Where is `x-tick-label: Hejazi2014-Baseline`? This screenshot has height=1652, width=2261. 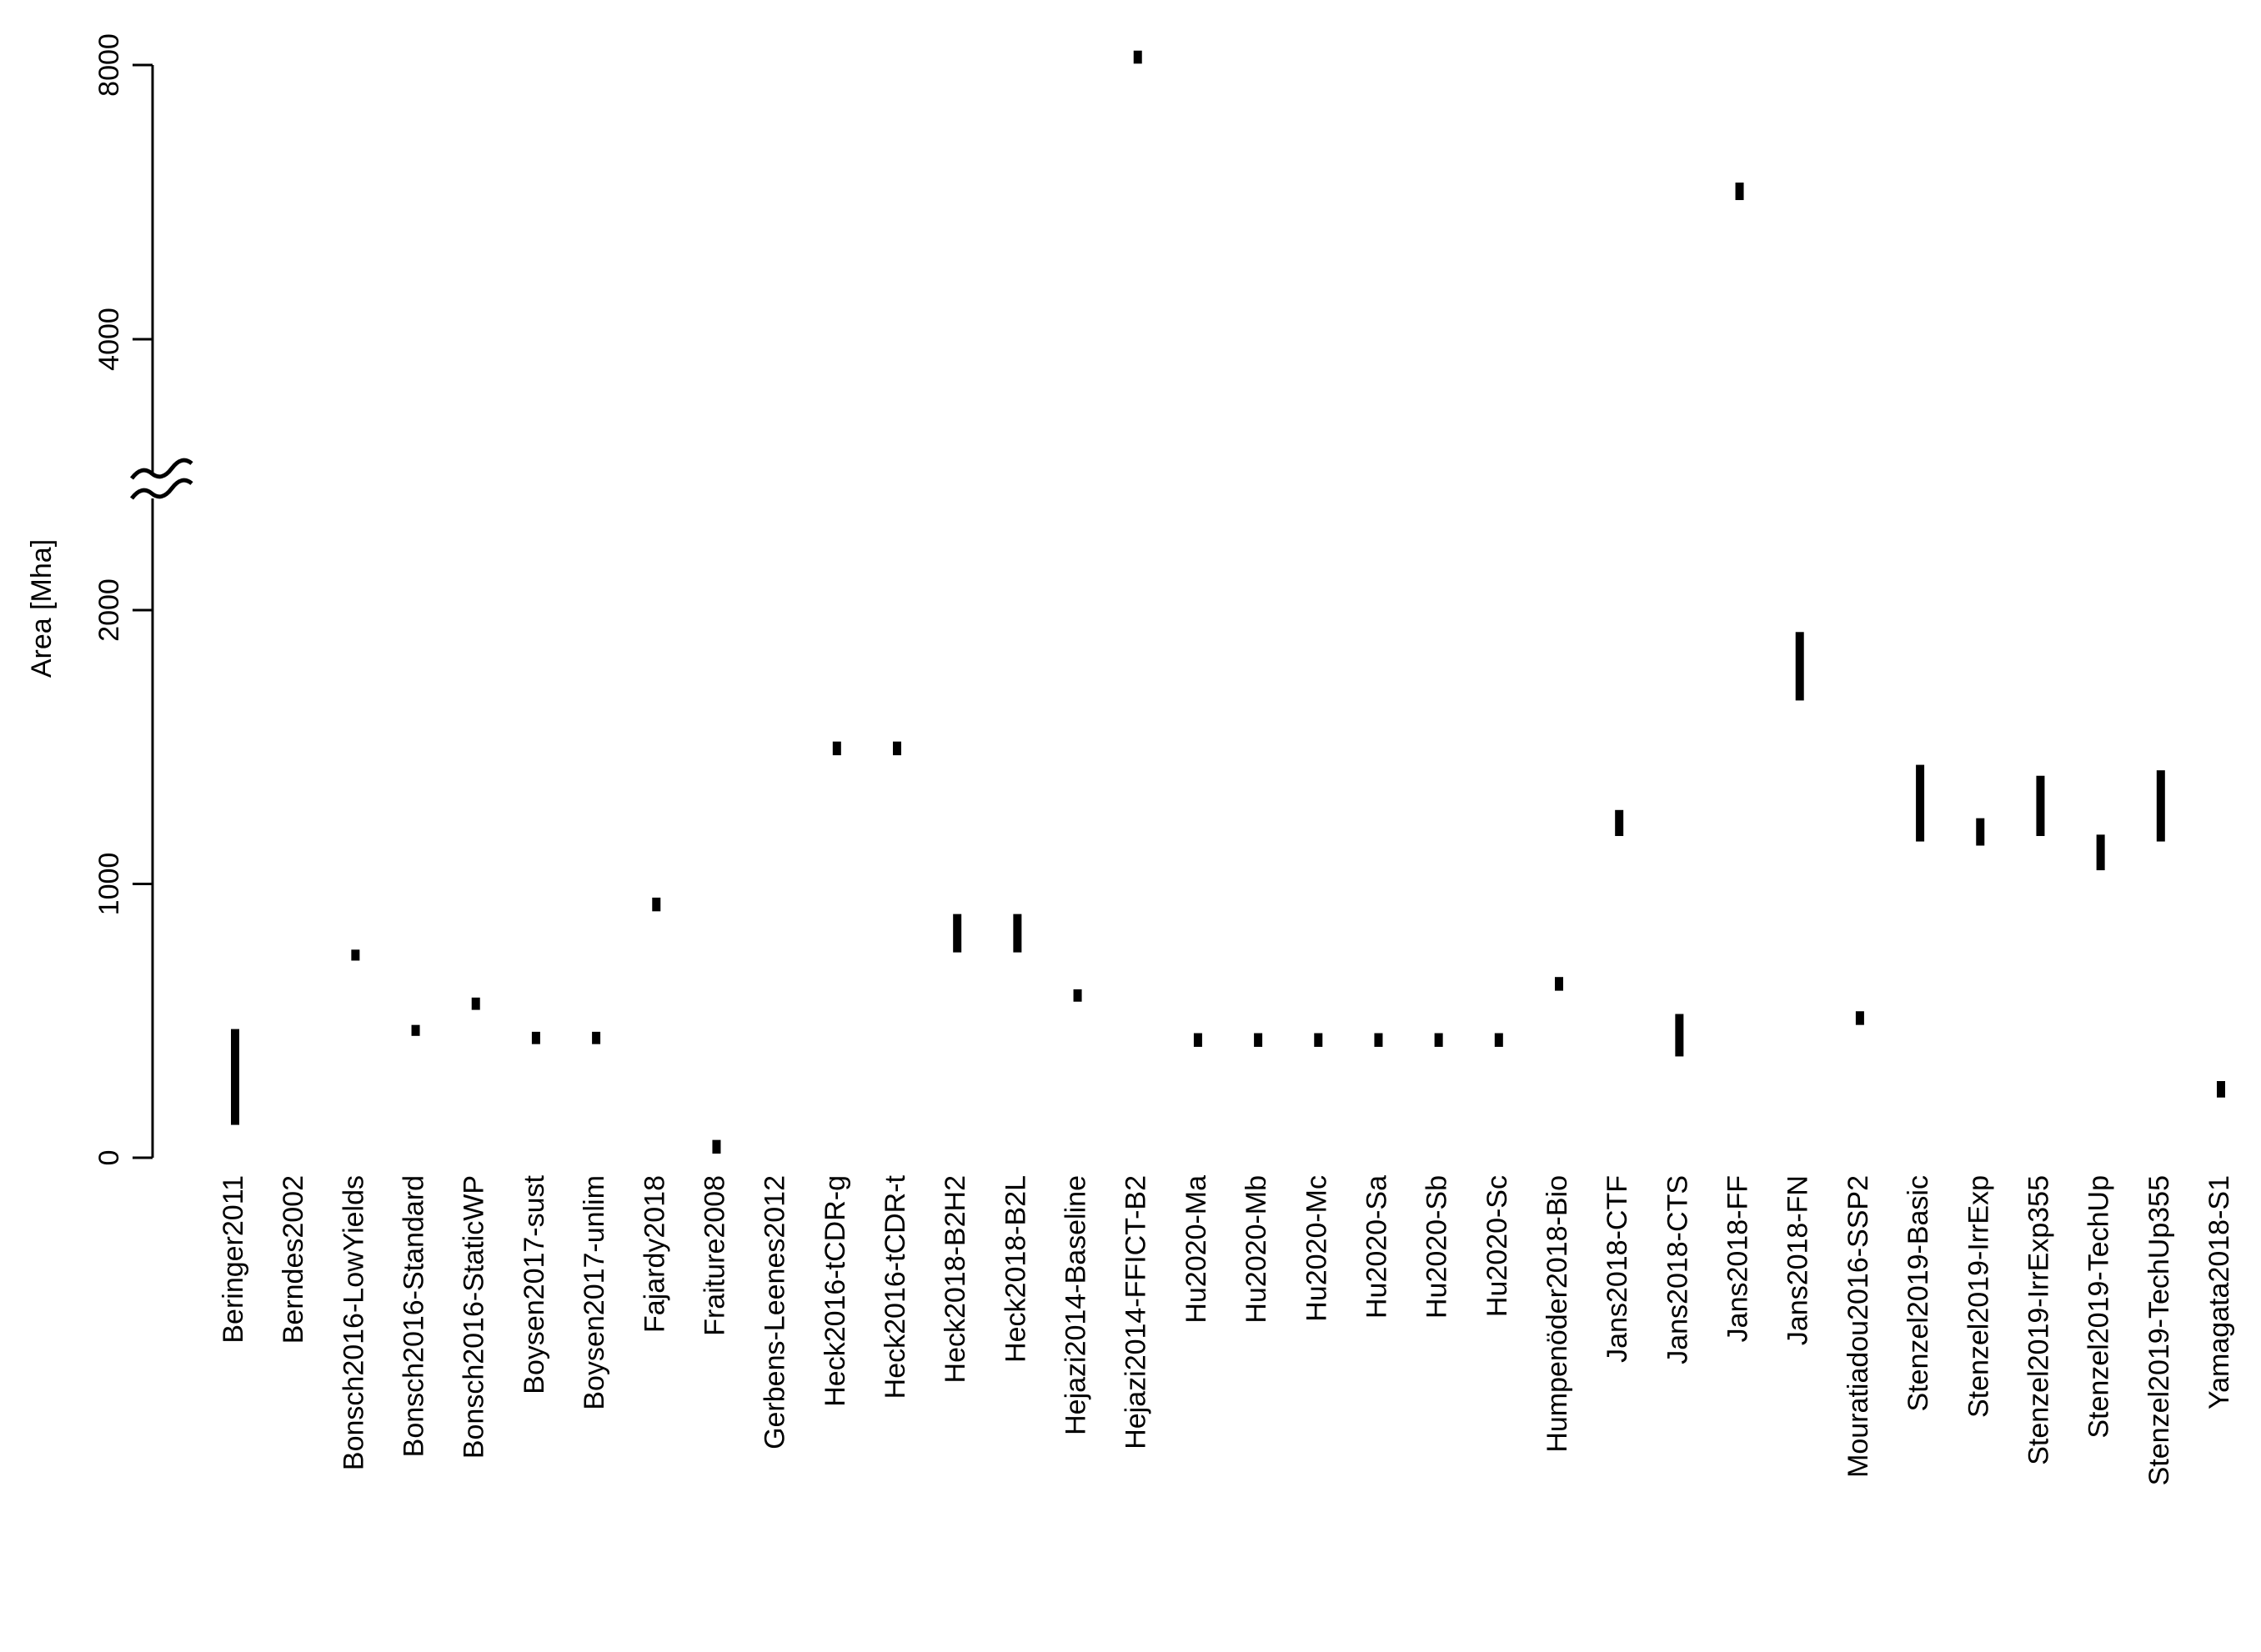
x-tick-label: Hejazi2014-Baseline is located at coordinates (1076, 1305).